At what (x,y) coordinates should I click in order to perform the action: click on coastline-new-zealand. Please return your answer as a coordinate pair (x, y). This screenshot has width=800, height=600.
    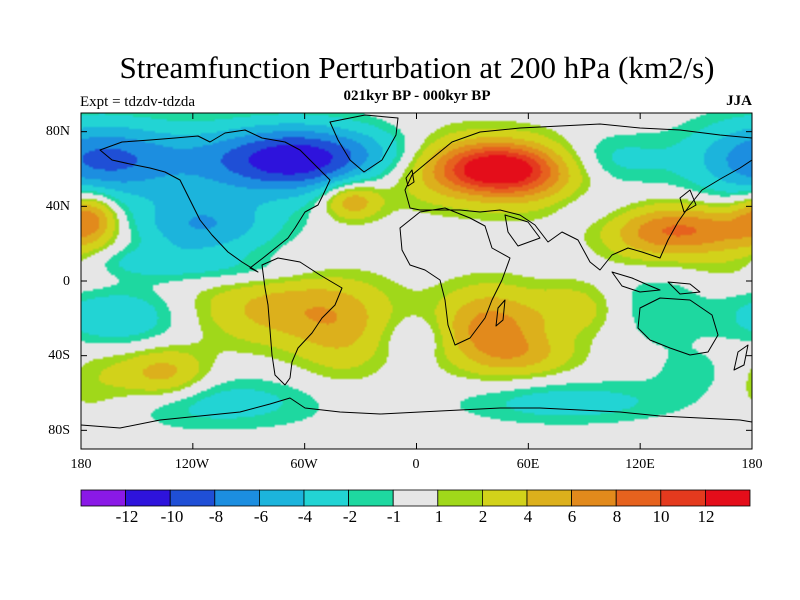
    Looking at the image, I should click on (741, 357).